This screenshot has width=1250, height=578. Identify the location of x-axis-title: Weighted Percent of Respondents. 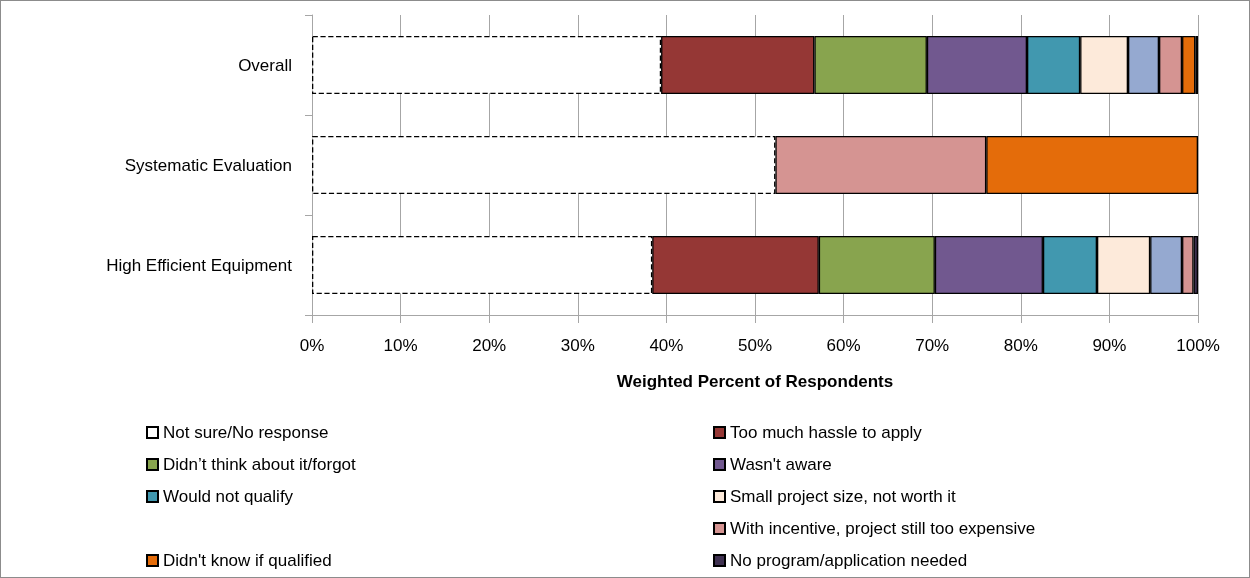
(755, 381).